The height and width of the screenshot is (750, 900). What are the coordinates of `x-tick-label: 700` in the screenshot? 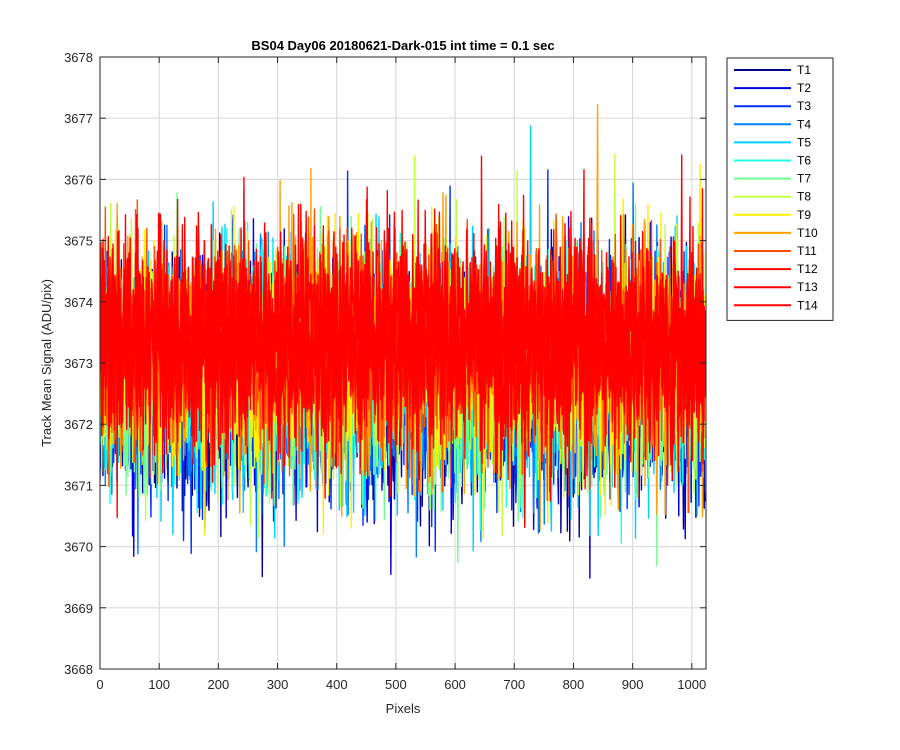 It's located at (514, 684).